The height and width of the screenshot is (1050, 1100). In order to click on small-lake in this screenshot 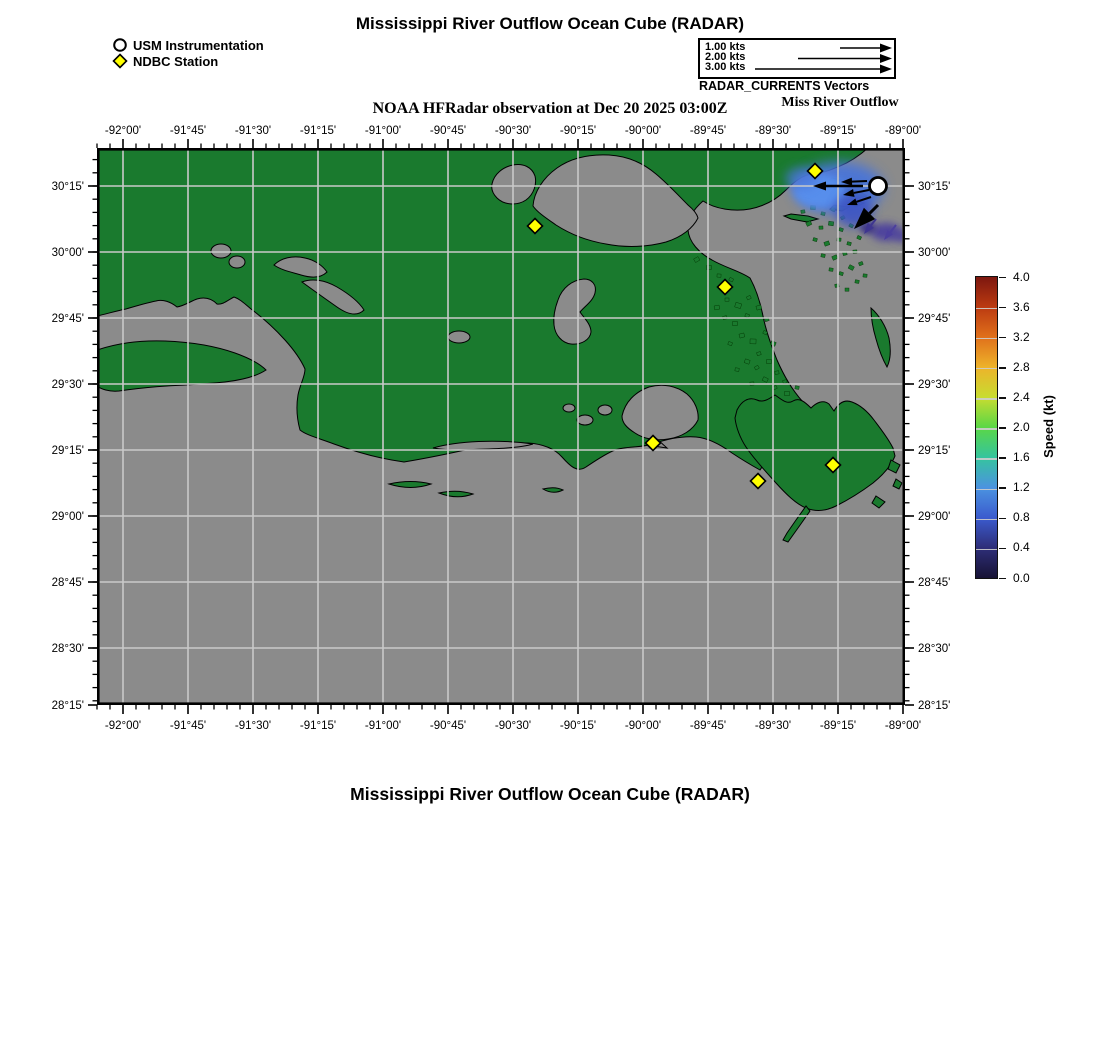, I will do `click(459, 337)`.